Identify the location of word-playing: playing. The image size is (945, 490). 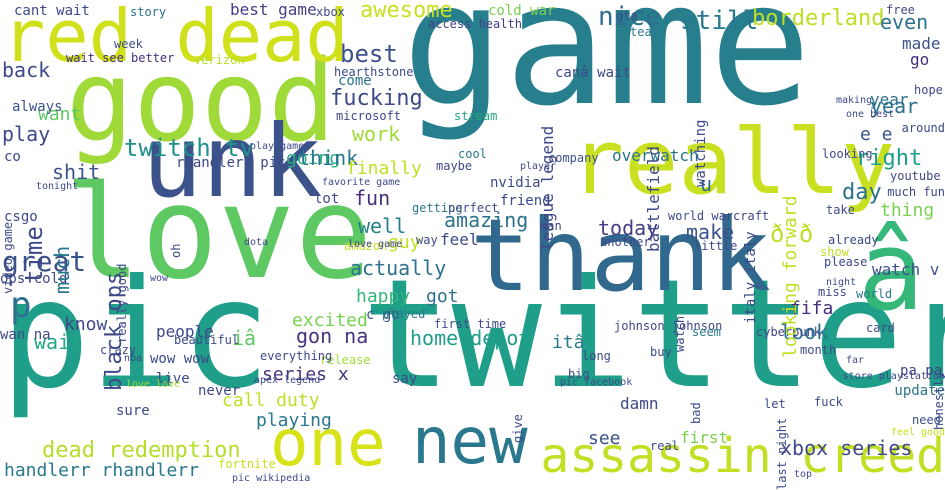
(294, 420).